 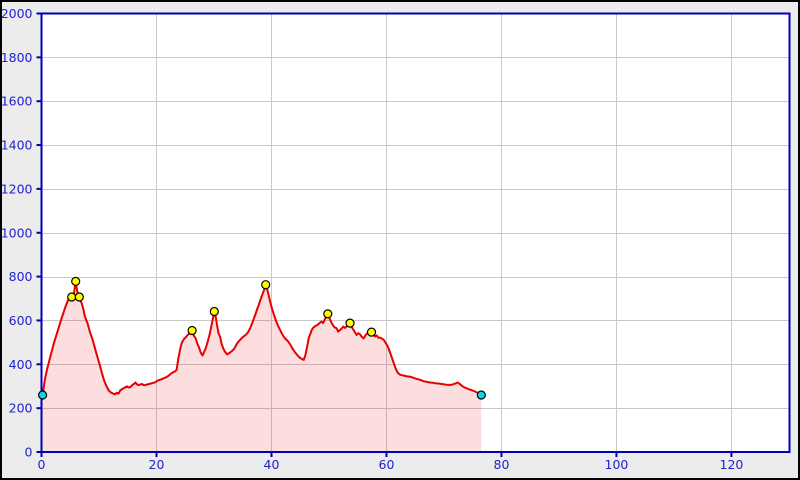 What do you see at coordinates (21, 320) in the screenshot?
I see `y-tick-label: 600` at bounding box center [21, 320].